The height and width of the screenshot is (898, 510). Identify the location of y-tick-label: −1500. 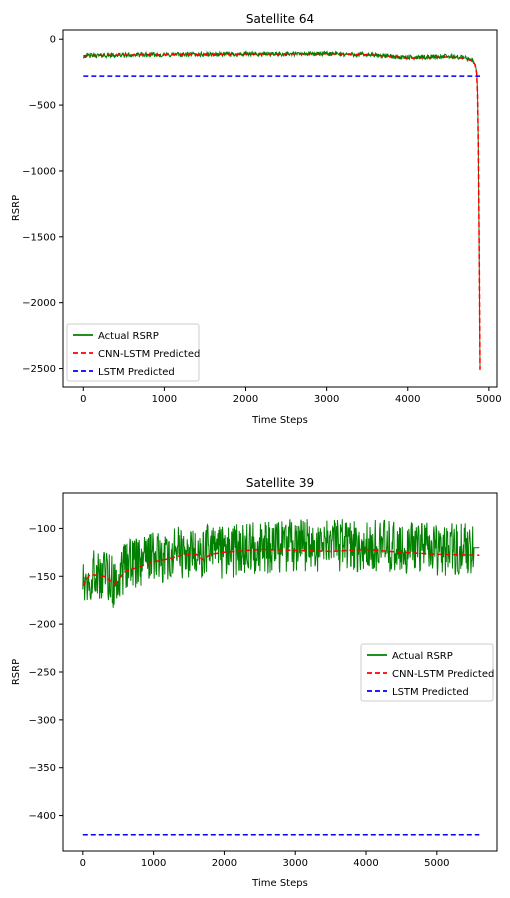
(39, 237).